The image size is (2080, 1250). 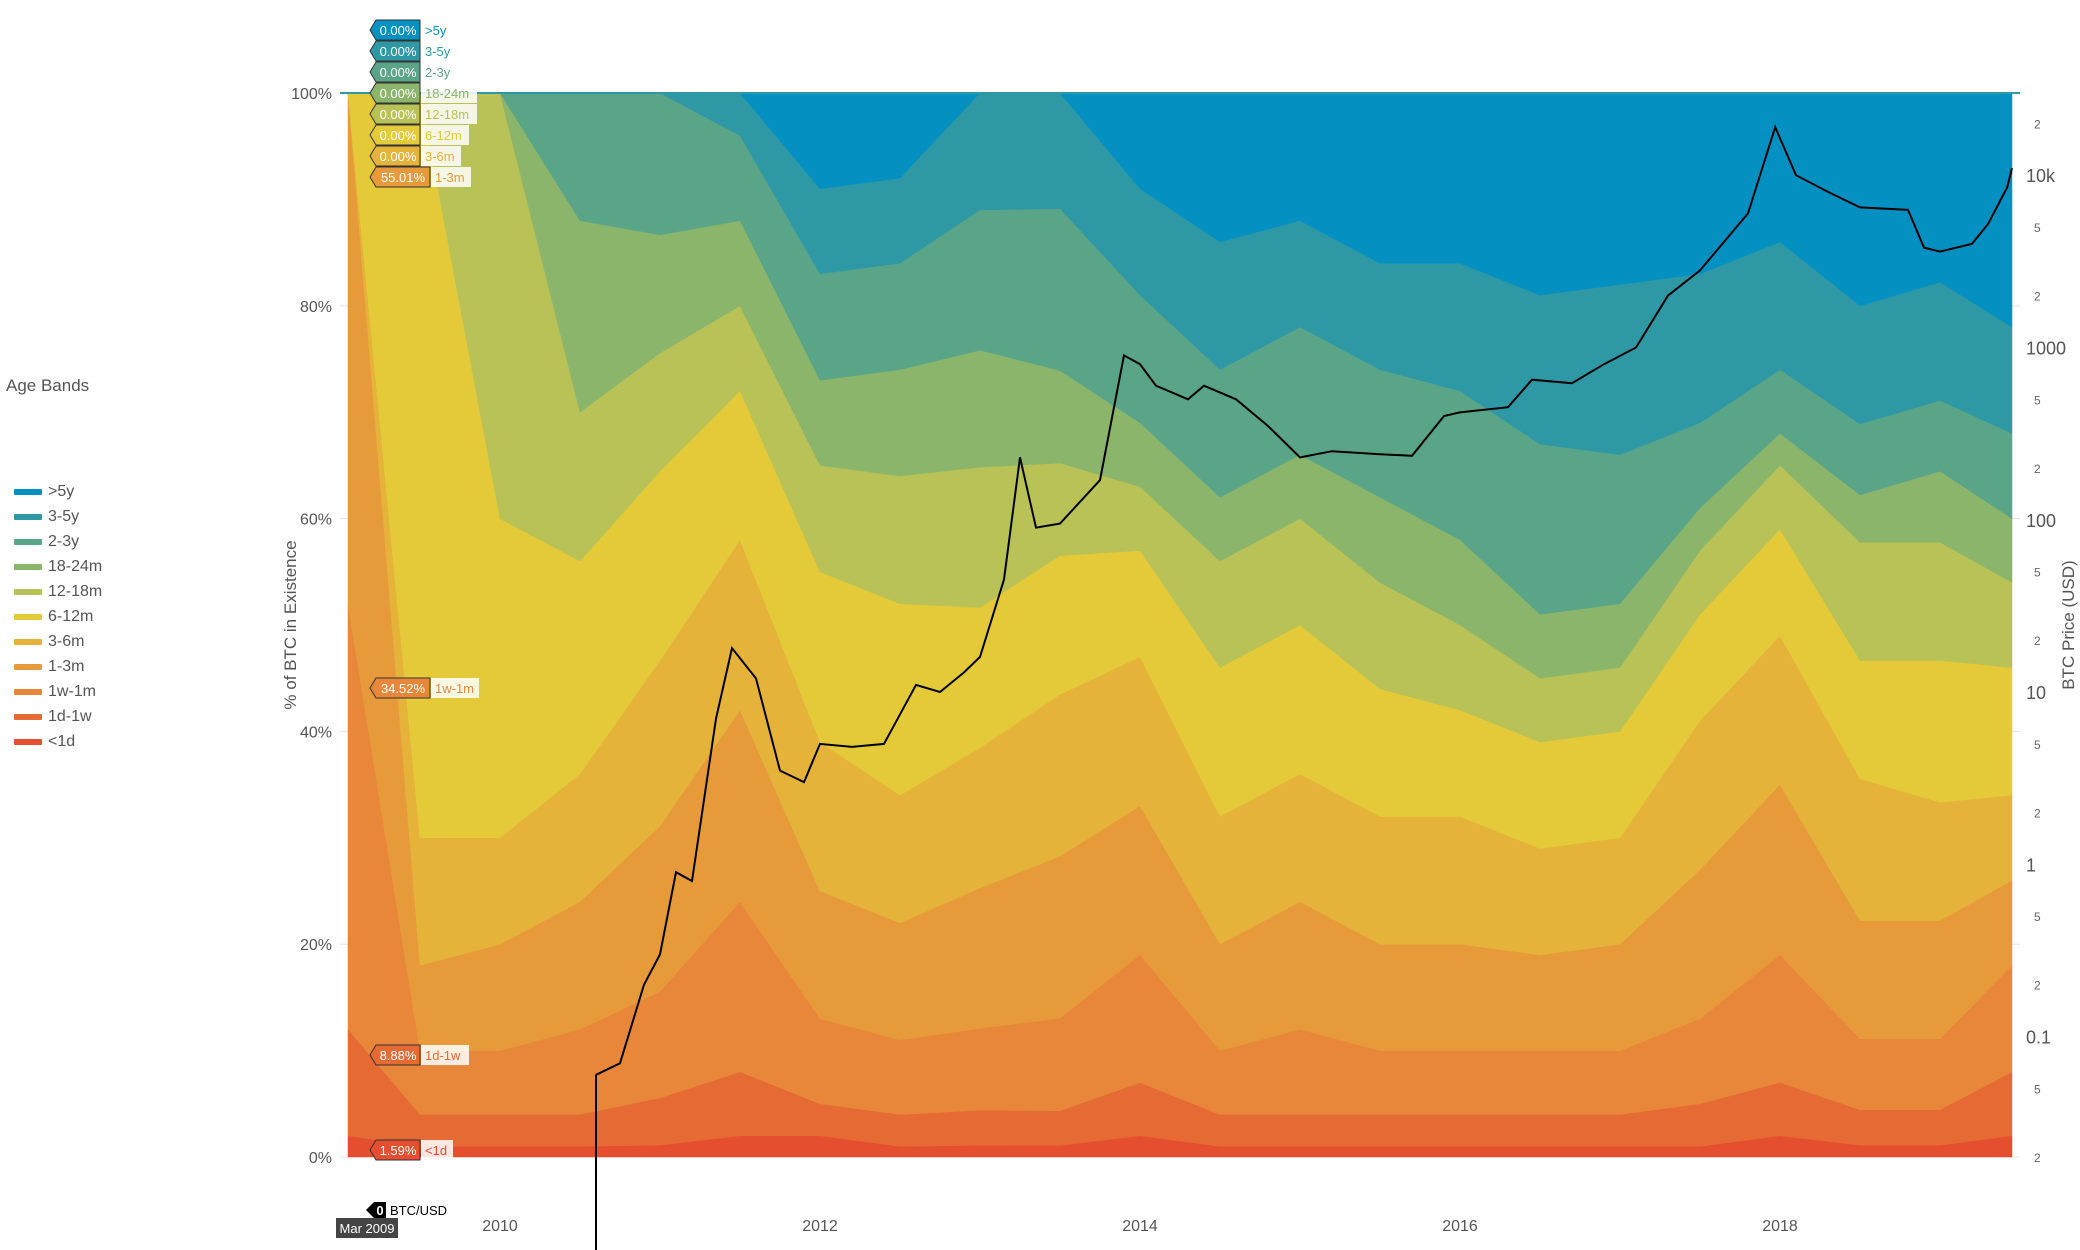 What do you see at coordinates (2046, 348) in the screenshot?
I see `y2-tick-label: 1000` at bounding box center [2046, 348].